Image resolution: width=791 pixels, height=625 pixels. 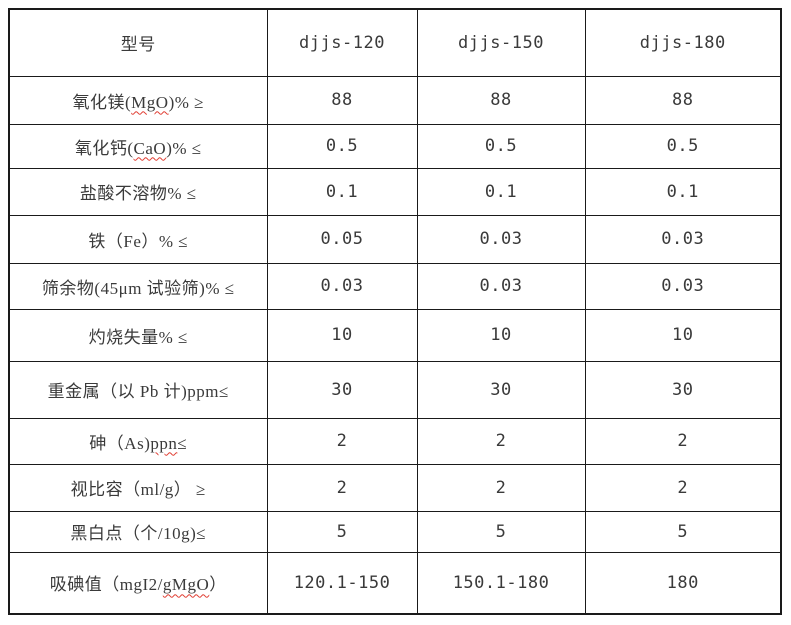 I want to click on spec-label-text: 灼烧失量% ≤, so click(x=138, y=337).